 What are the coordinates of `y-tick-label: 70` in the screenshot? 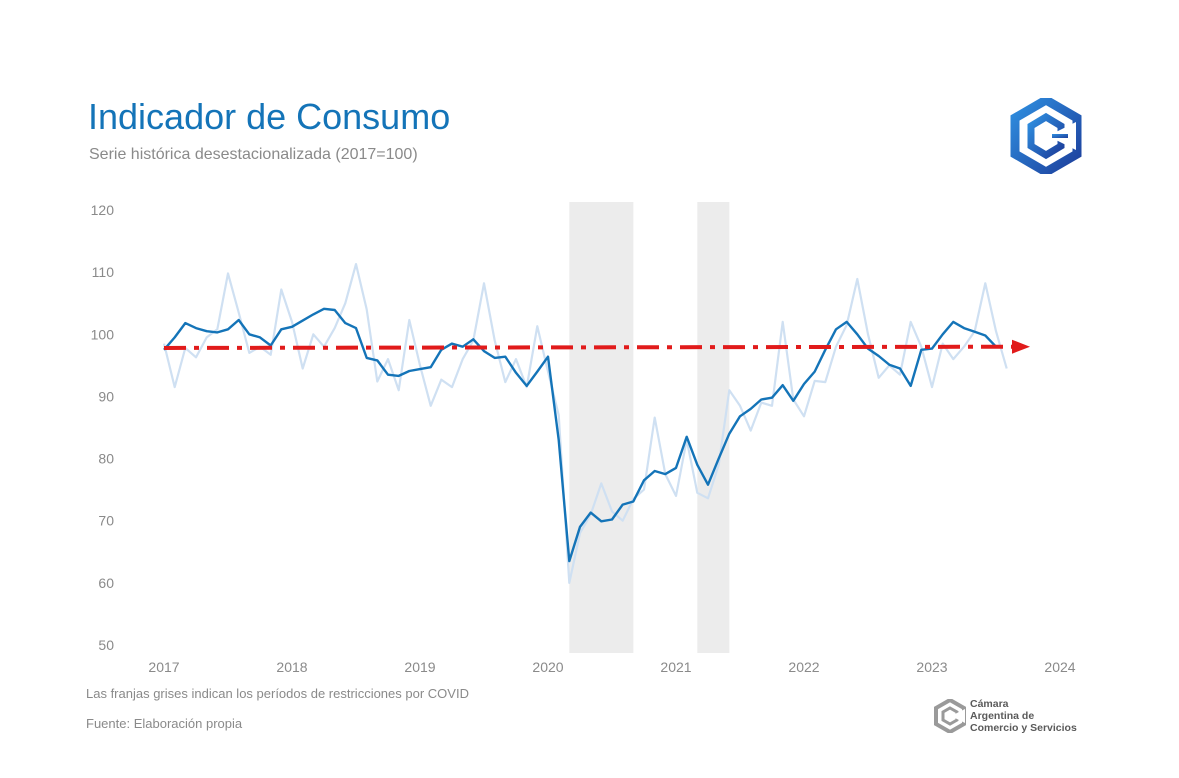 It's located at (106, 521).